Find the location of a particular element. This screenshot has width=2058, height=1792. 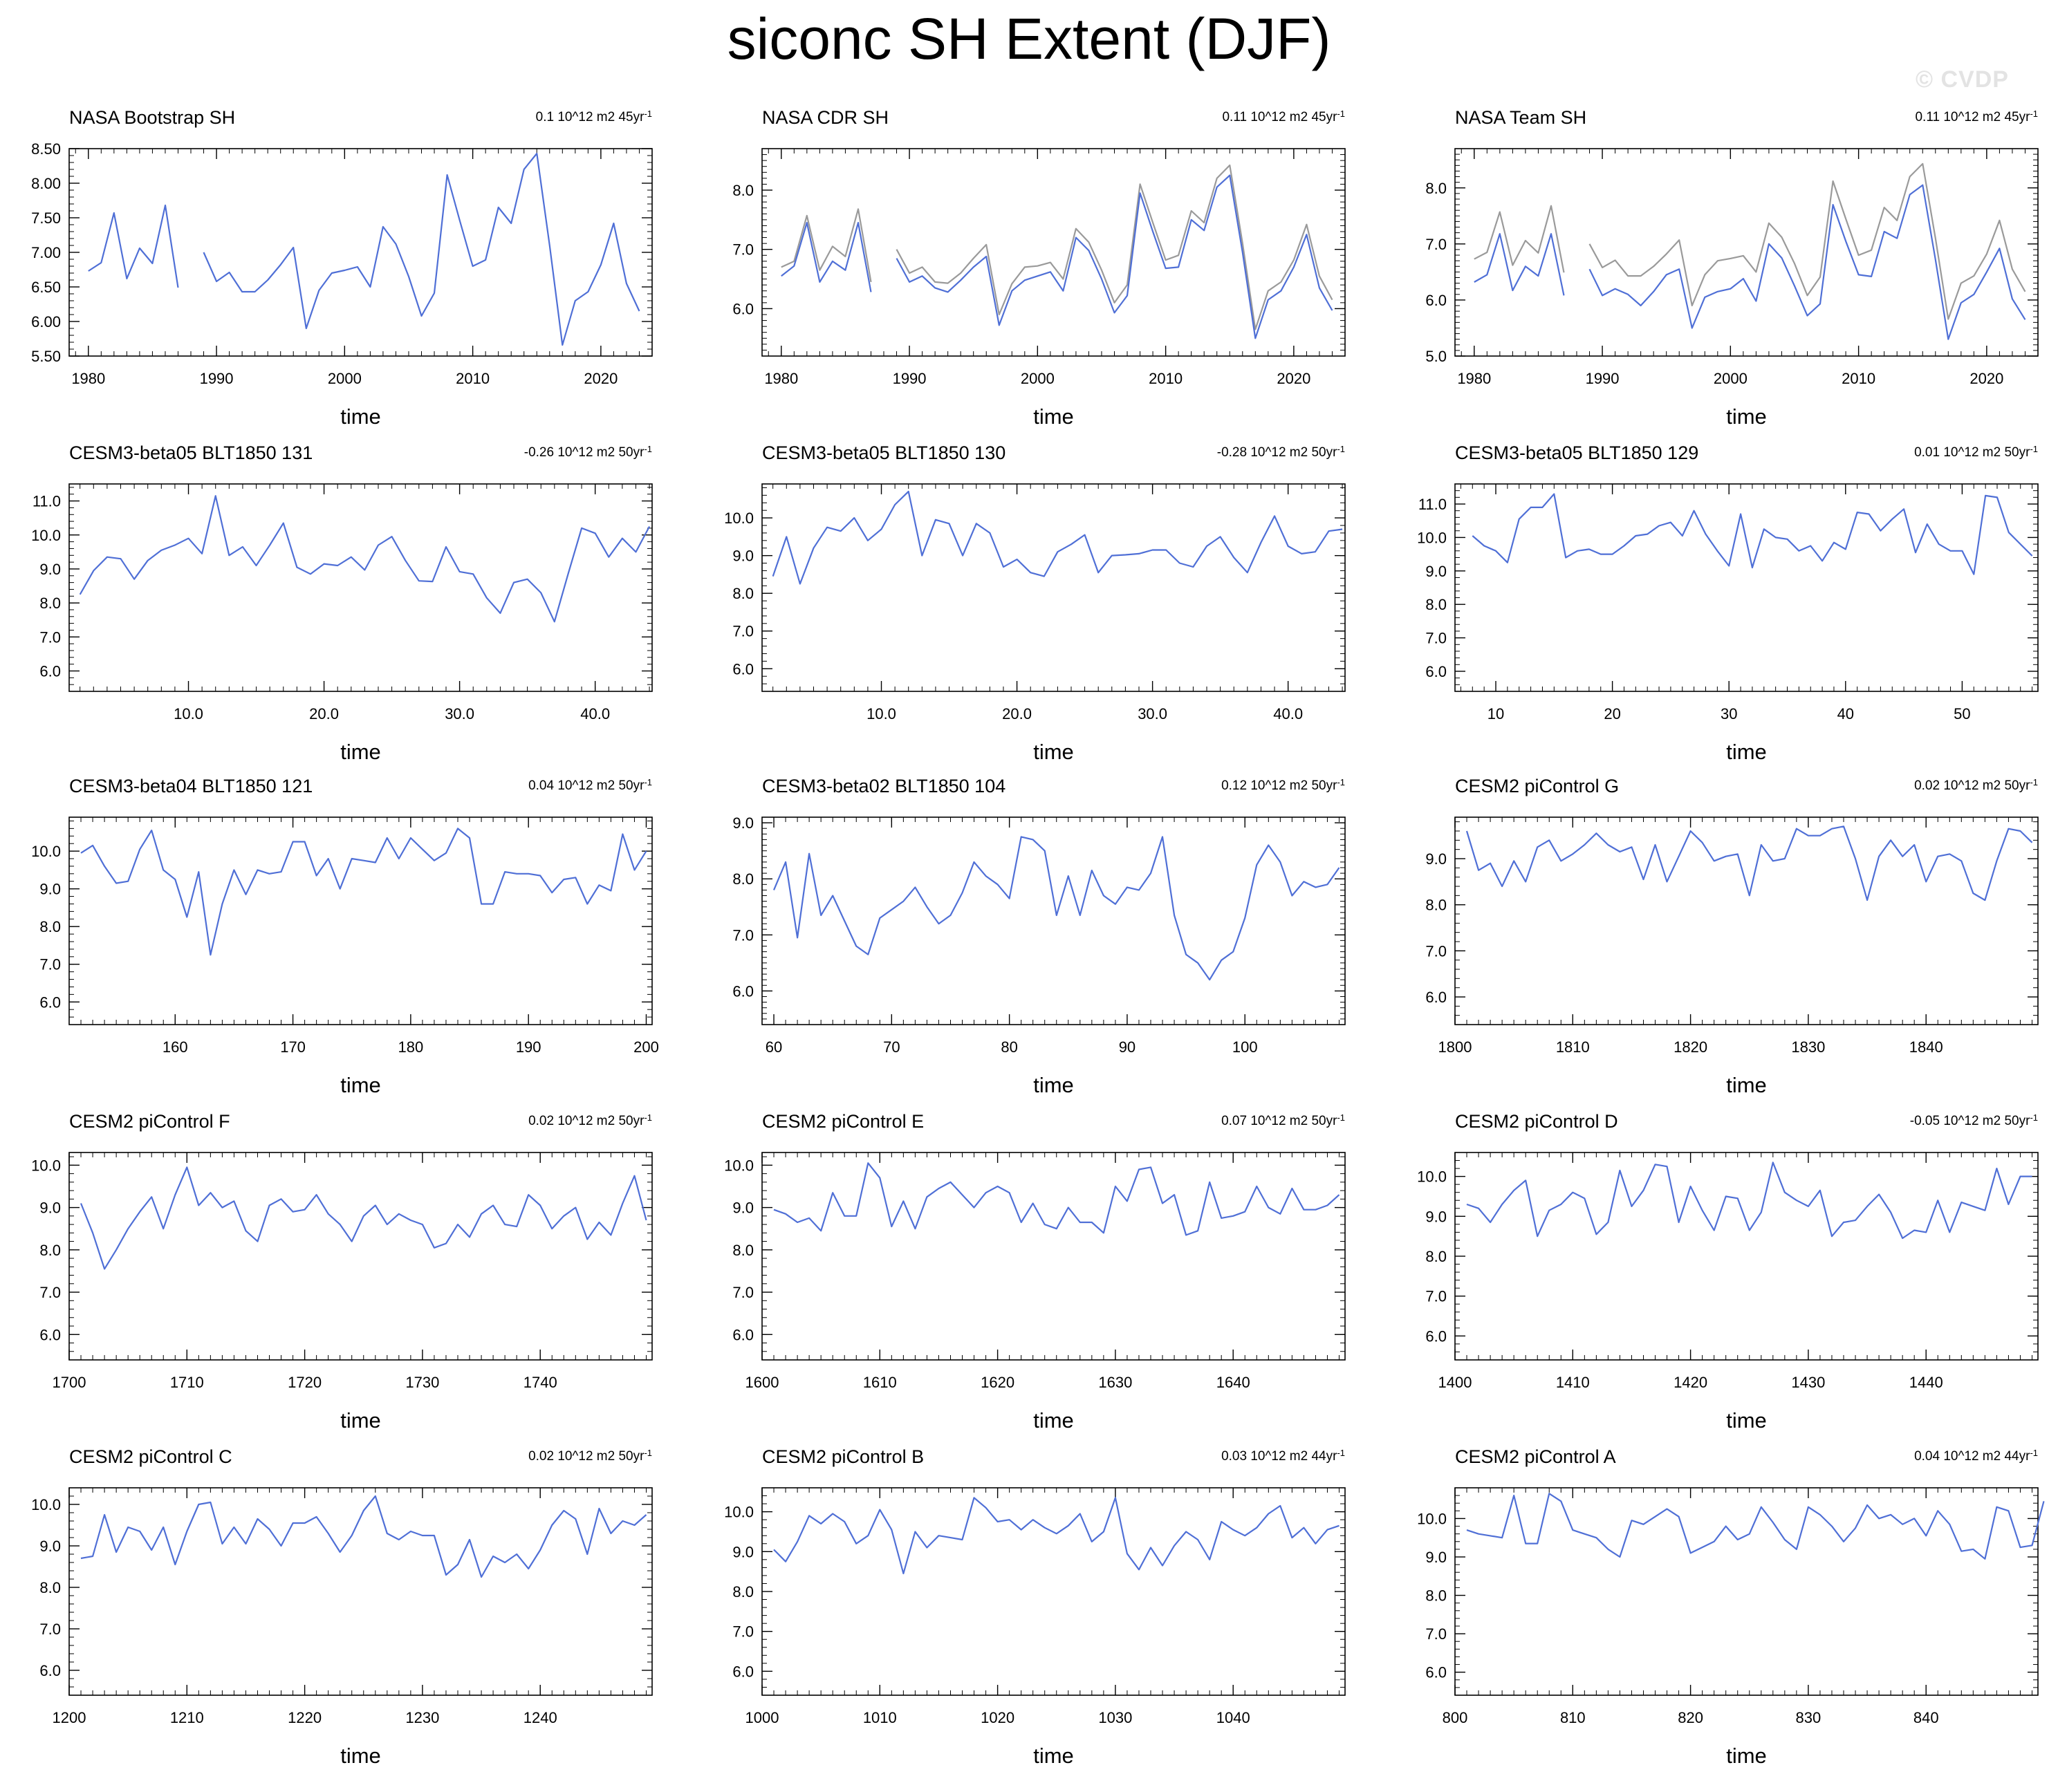

y-tick-label: 5.50 is located at coordinates (46, 356).